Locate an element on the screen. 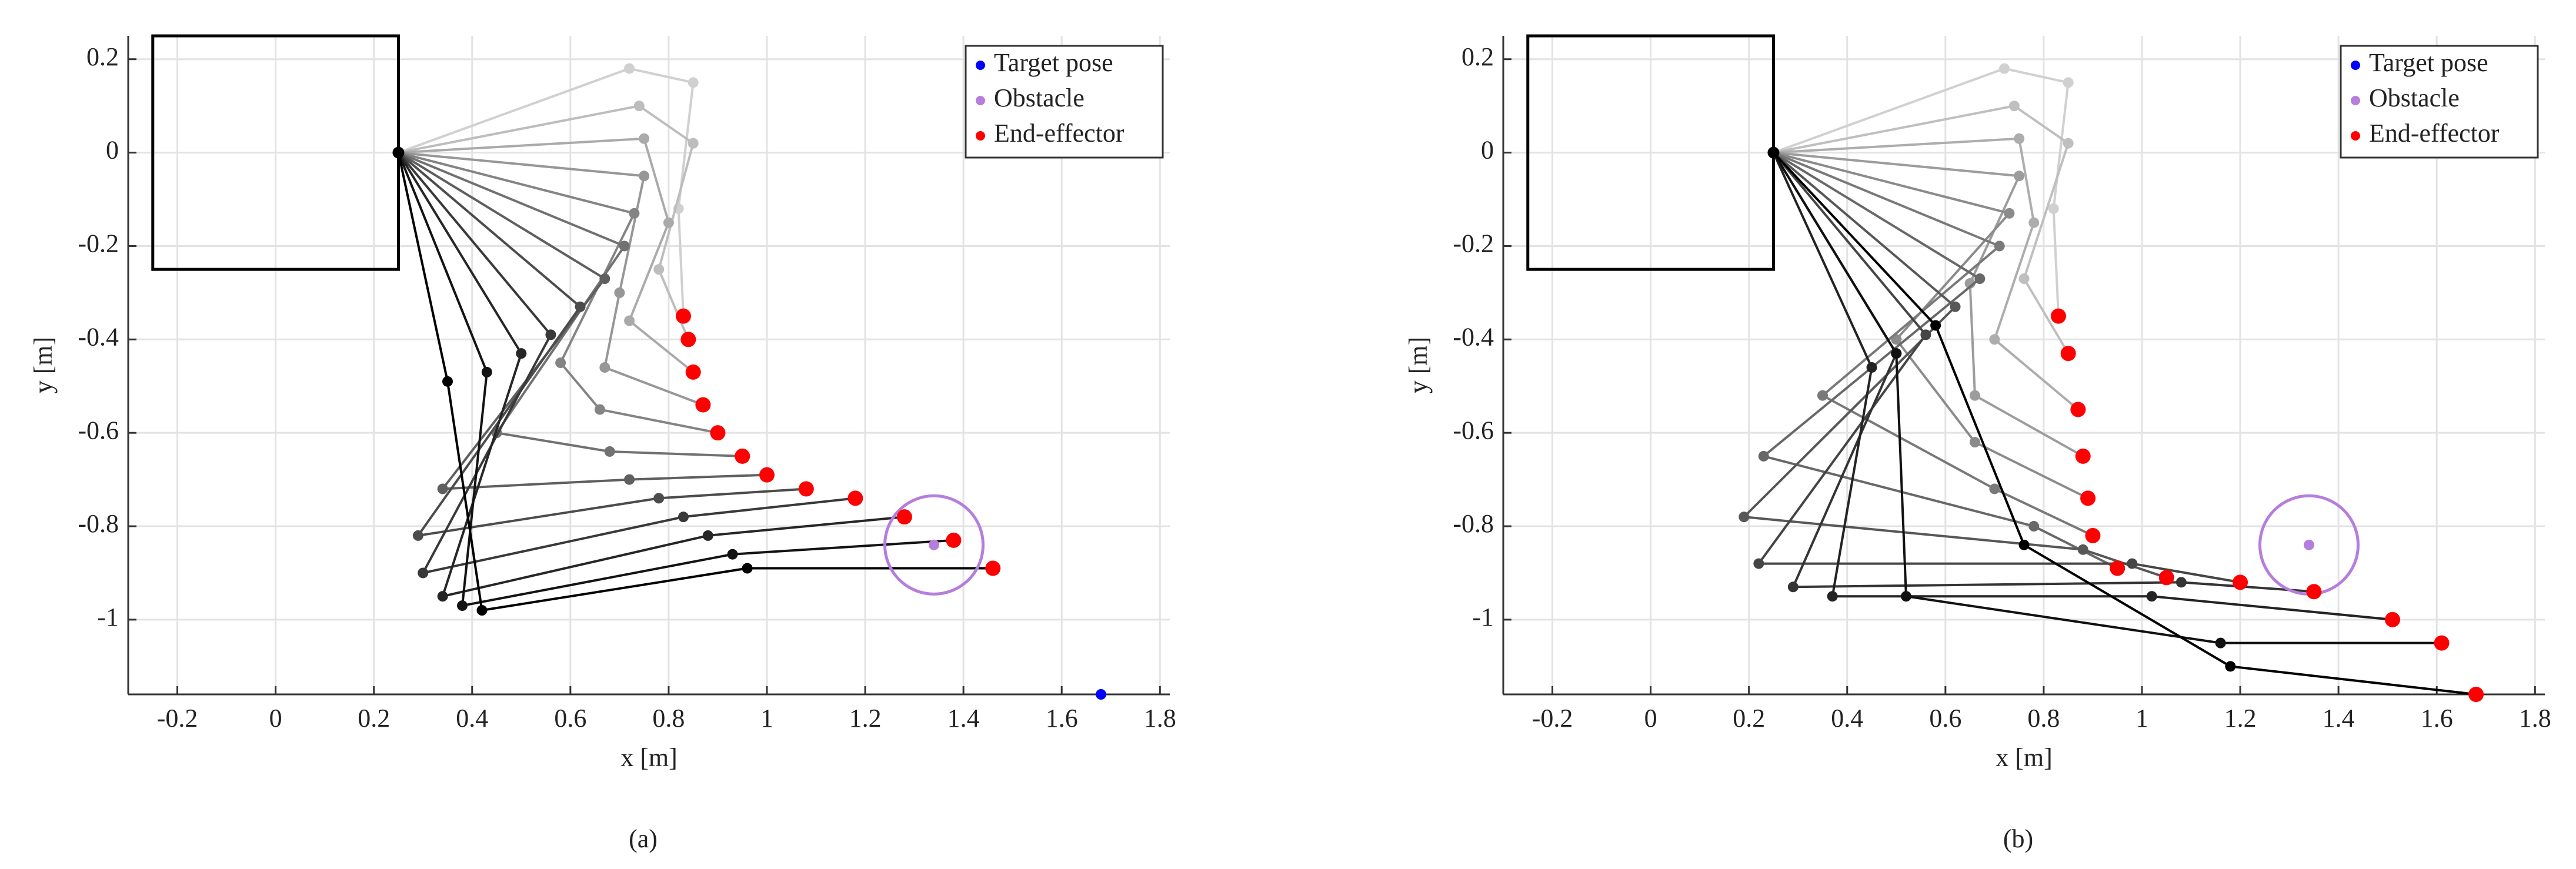  legend-label: Obstacle is located at coordinates (2414, 97).